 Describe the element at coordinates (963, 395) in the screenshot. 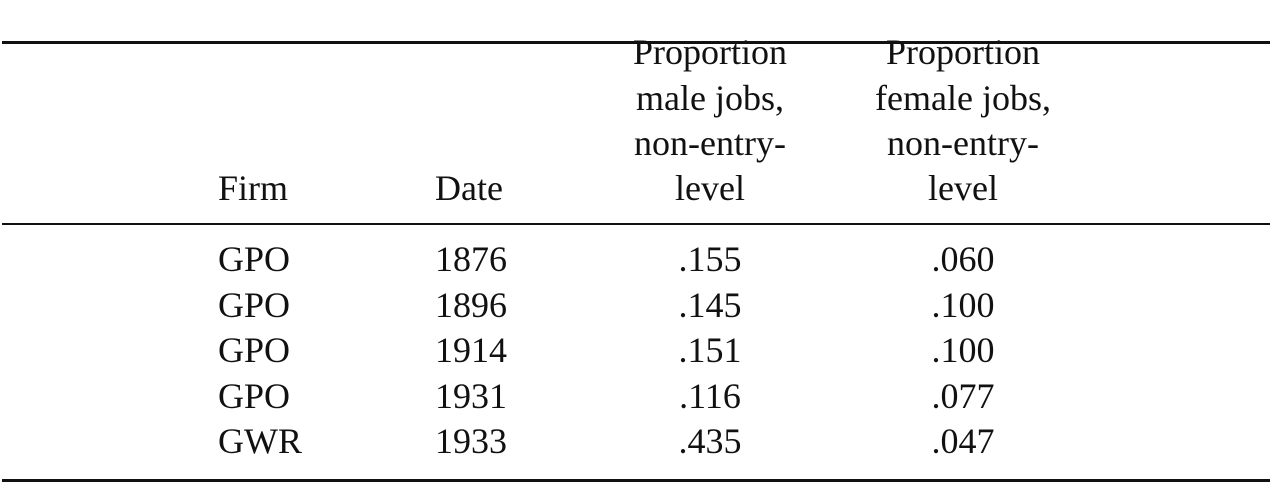

I see `table-cell: .077` at that location.